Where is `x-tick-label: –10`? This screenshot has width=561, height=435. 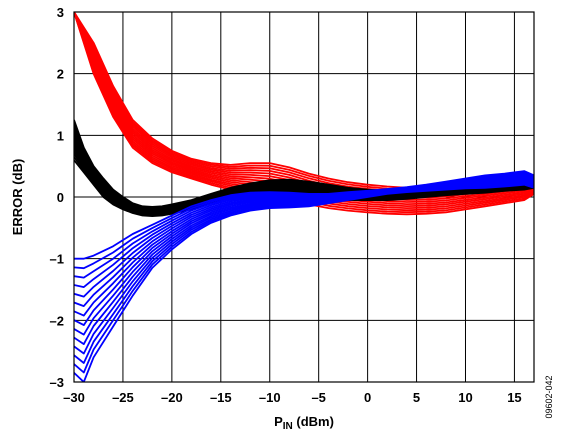
x-tick-label: –10 is located at coordinates (270, 397).